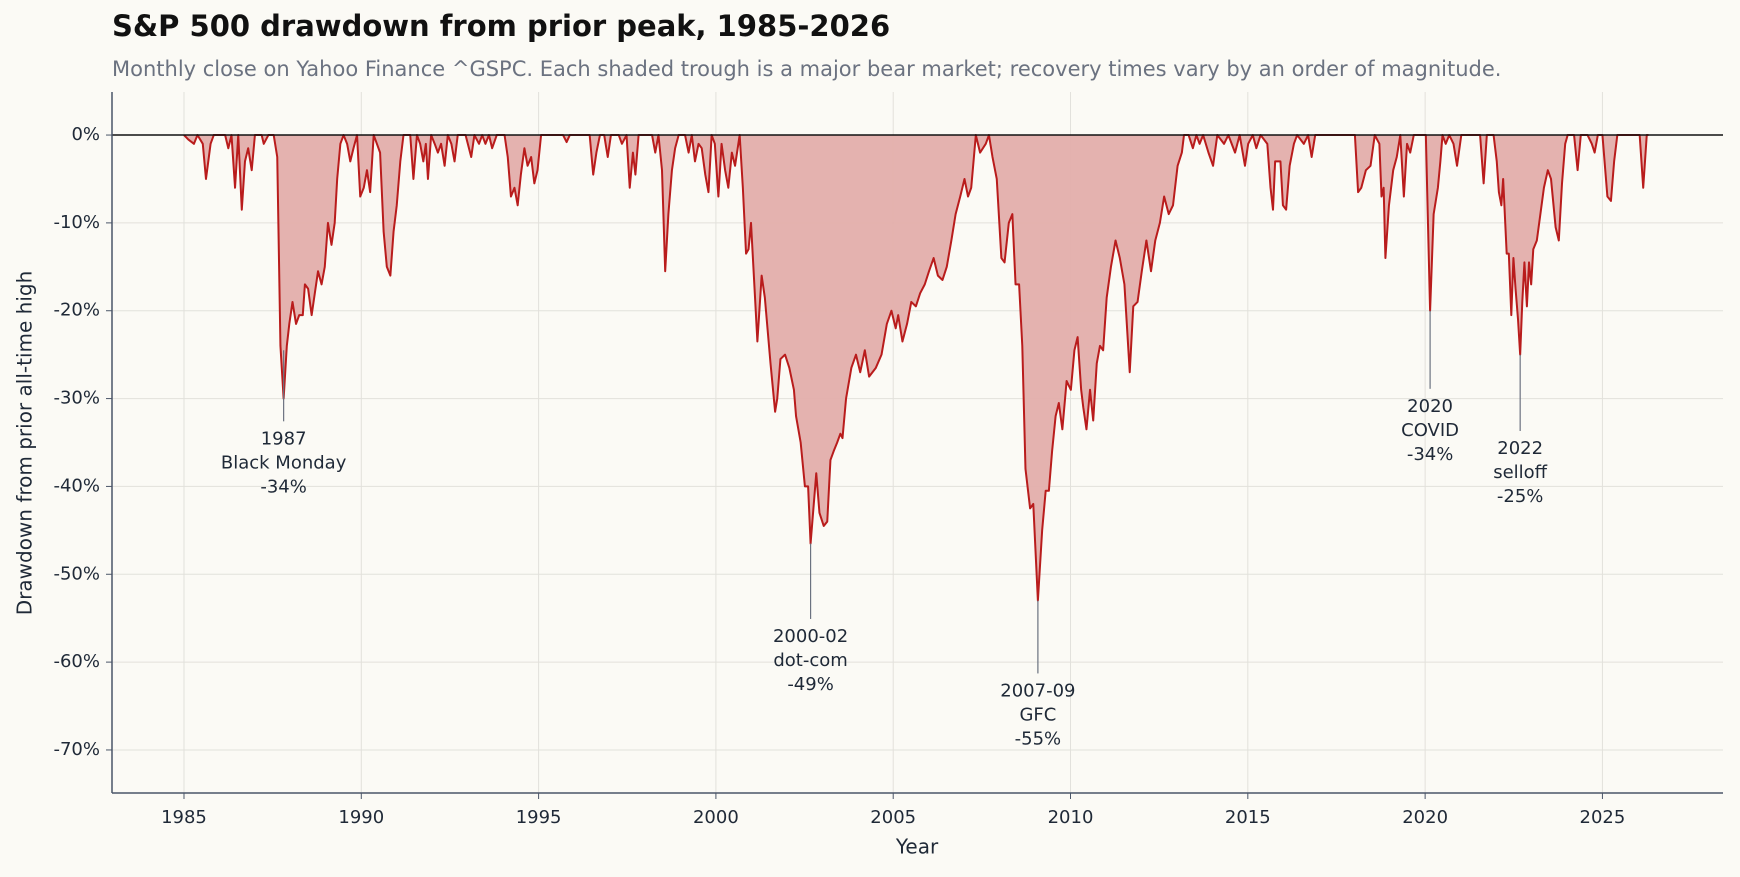 The height and width of the screenshot is (877, 1740). I want to click on annotation-text: selloff, so click(1520, 472).